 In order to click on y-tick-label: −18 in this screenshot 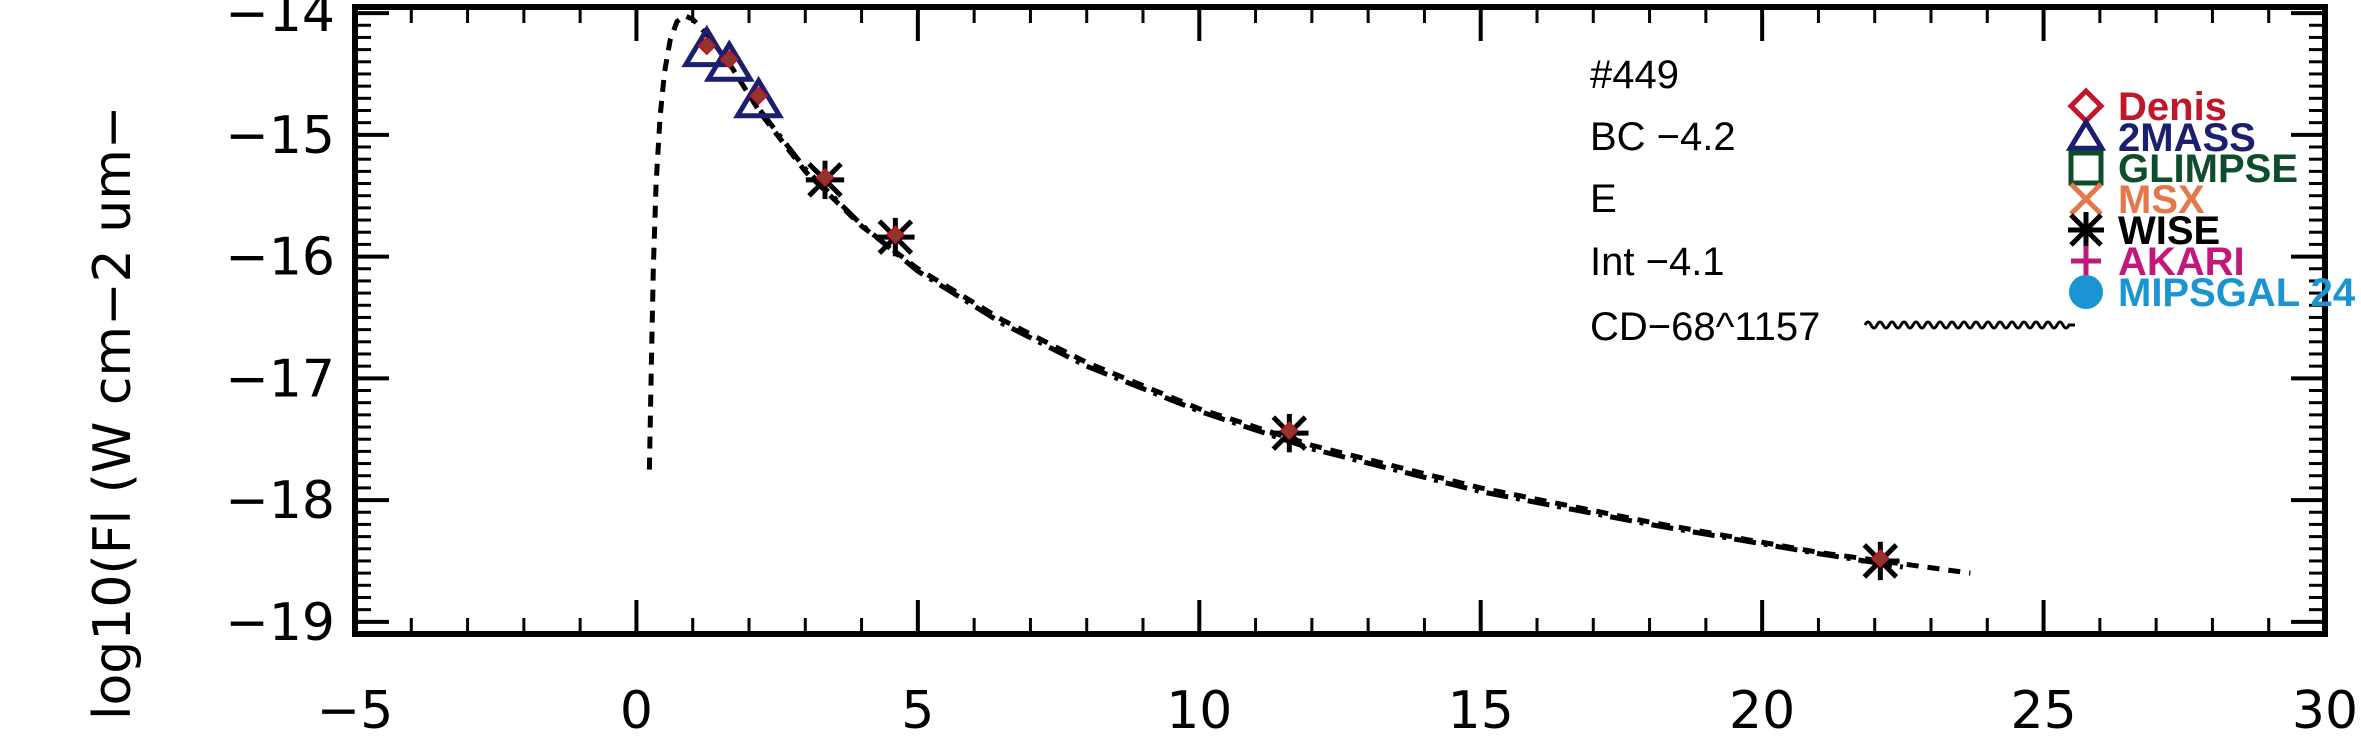, I will do `click(280, 501)`.